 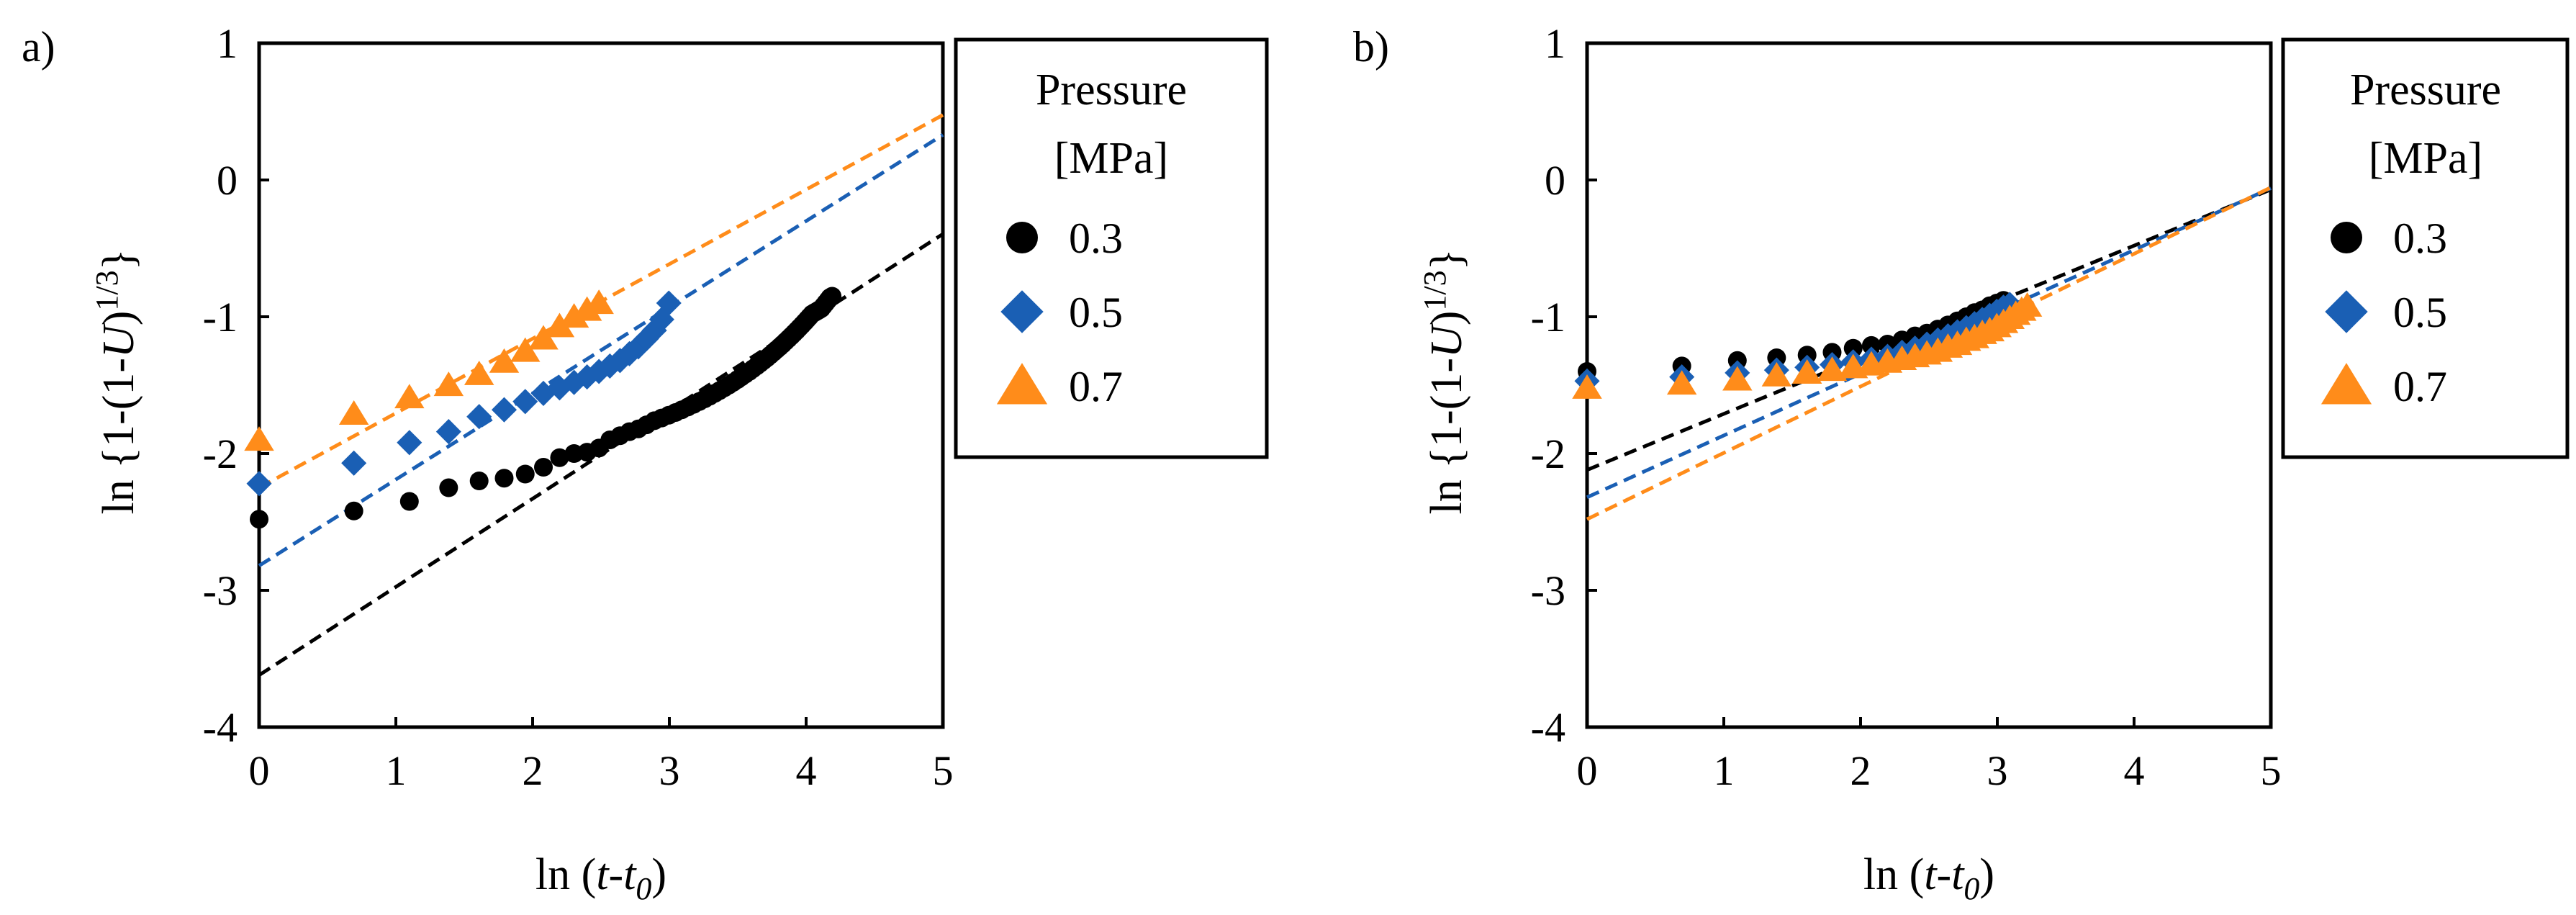 I want to click on x-axis-title-a: ln (t-t0), so click(x=601, y=878).